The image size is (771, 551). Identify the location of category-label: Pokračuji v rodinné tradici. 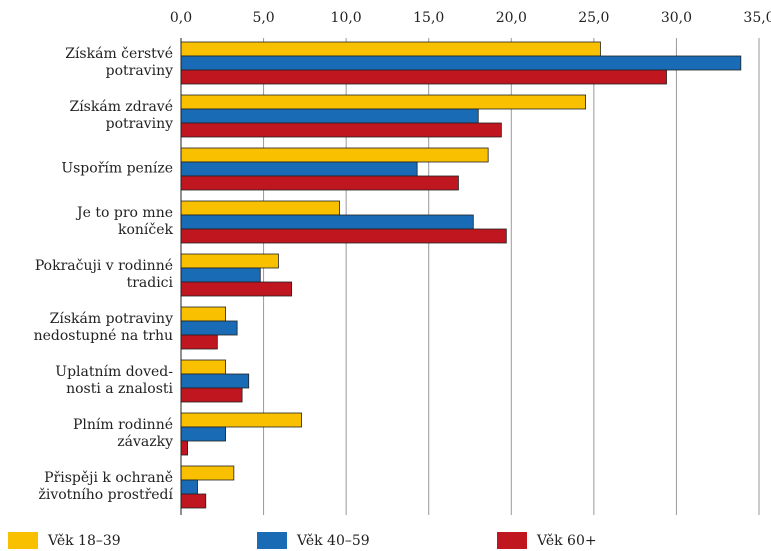
(104, 274).